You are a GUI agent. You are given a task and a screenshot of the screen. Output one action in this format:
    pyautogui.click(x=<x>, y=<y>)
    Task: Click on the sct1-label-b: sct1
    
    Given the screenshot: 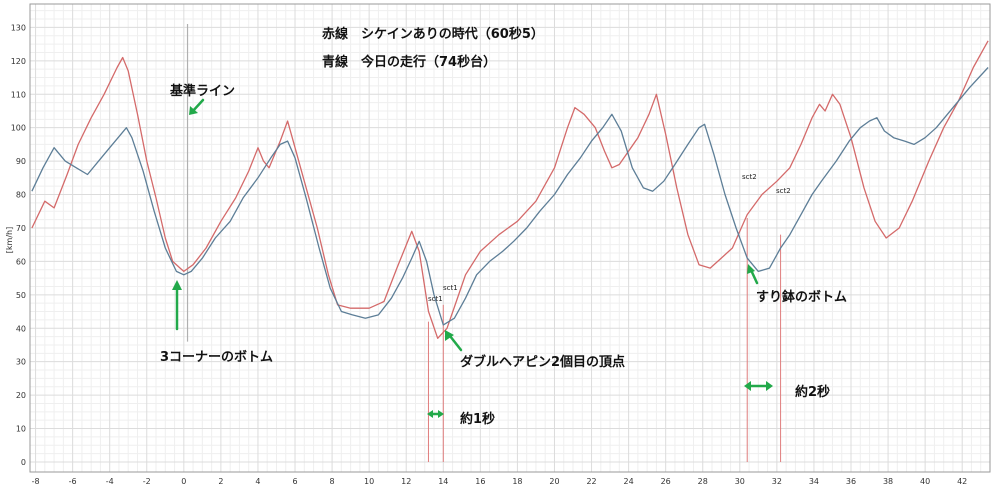 What is the action you would take?
    pyautogui.click(x=450, y=288)
    